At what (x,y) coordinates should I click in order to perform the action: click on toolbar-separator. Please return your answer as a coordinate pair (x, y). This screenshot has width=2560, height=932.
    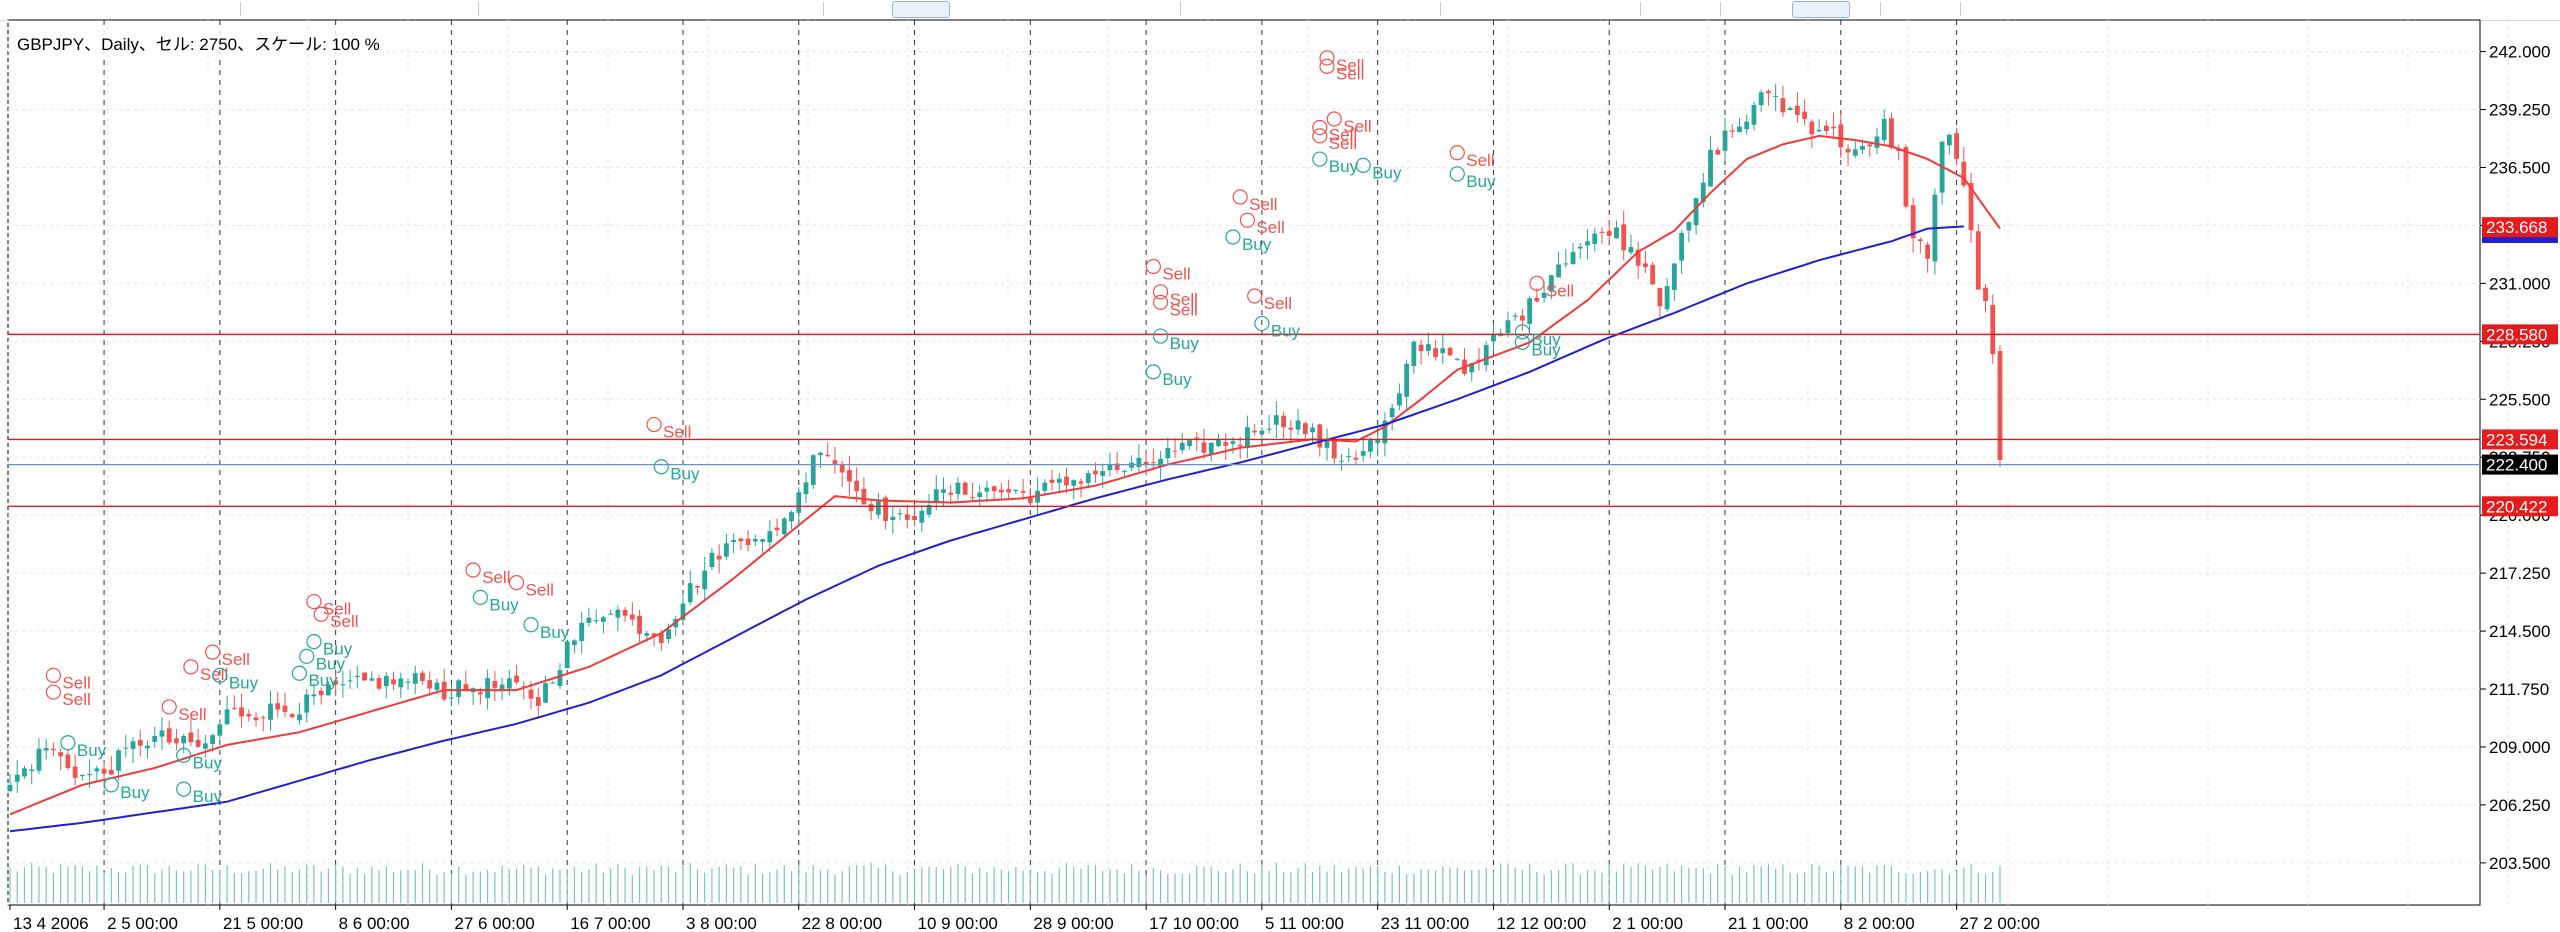
    Looking at the image, I should click on (478, 9).